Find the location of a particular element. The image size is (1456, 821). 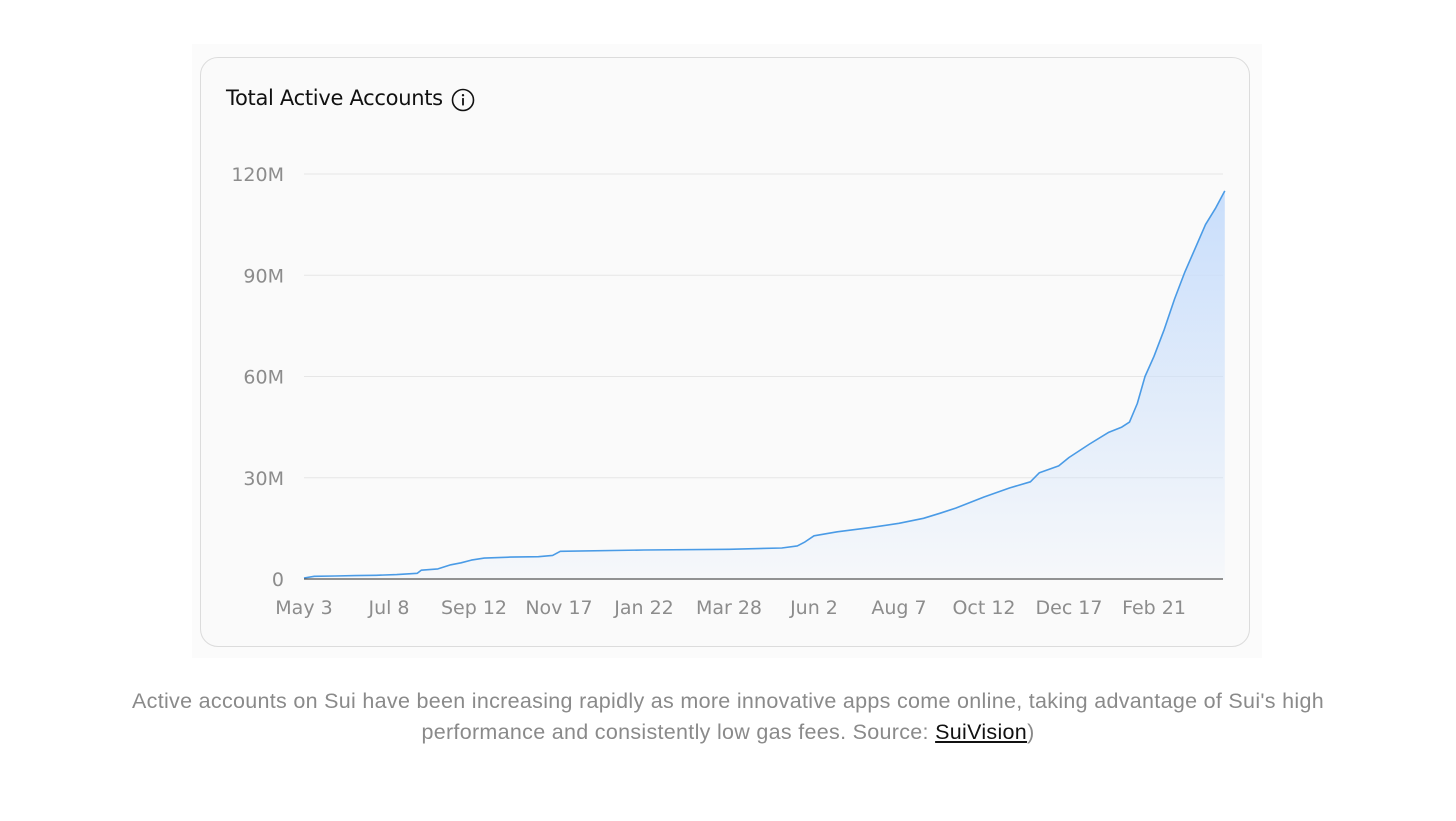

caption-closing: ) is located at coordinates (1031, 732).